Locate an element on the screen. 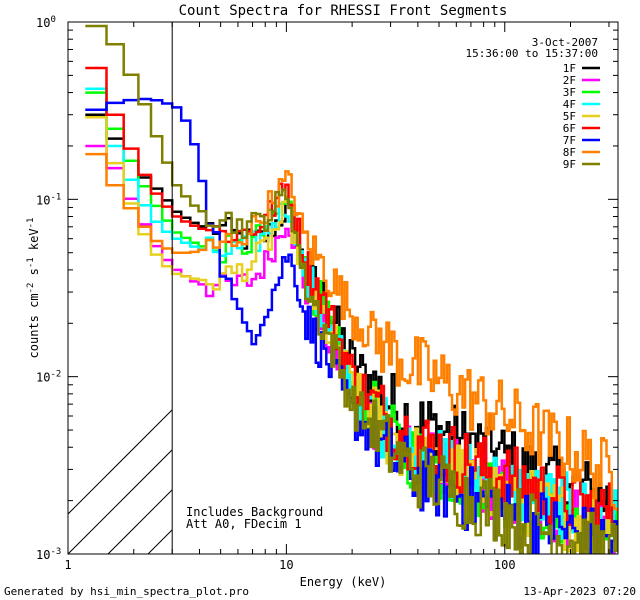 Image resolution: width=640 pixels, height=600 pixels. legend-label-9F: 9F is located at coordinates (569, 164).